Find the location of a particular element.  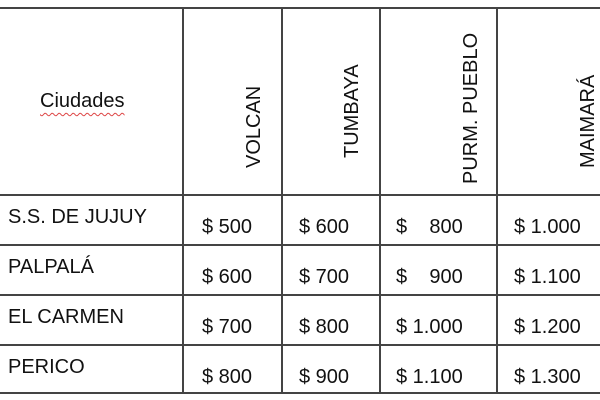

city-cell: PERICO is located at coordinates (46, 367).